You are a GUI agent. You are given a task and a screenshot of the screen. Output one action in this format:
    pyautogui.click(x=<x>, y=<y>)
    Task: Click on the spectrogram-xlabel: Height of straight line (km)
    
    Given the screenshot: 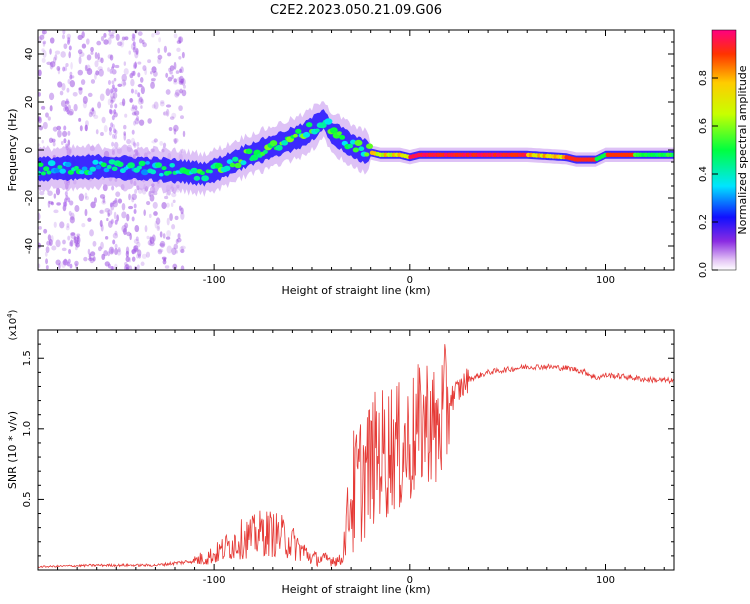 What is the action you would take?
    pyautogui.click(x=355, y=290)
    